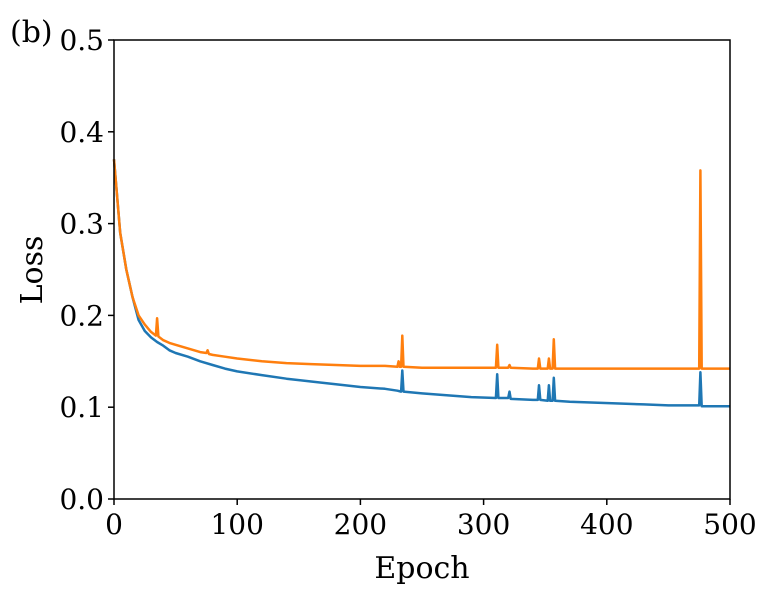  What do you see at coordinates (421, 568) in the screenshot?
I see `x-axis-title: Epoch` at bounding box center [421, 568].